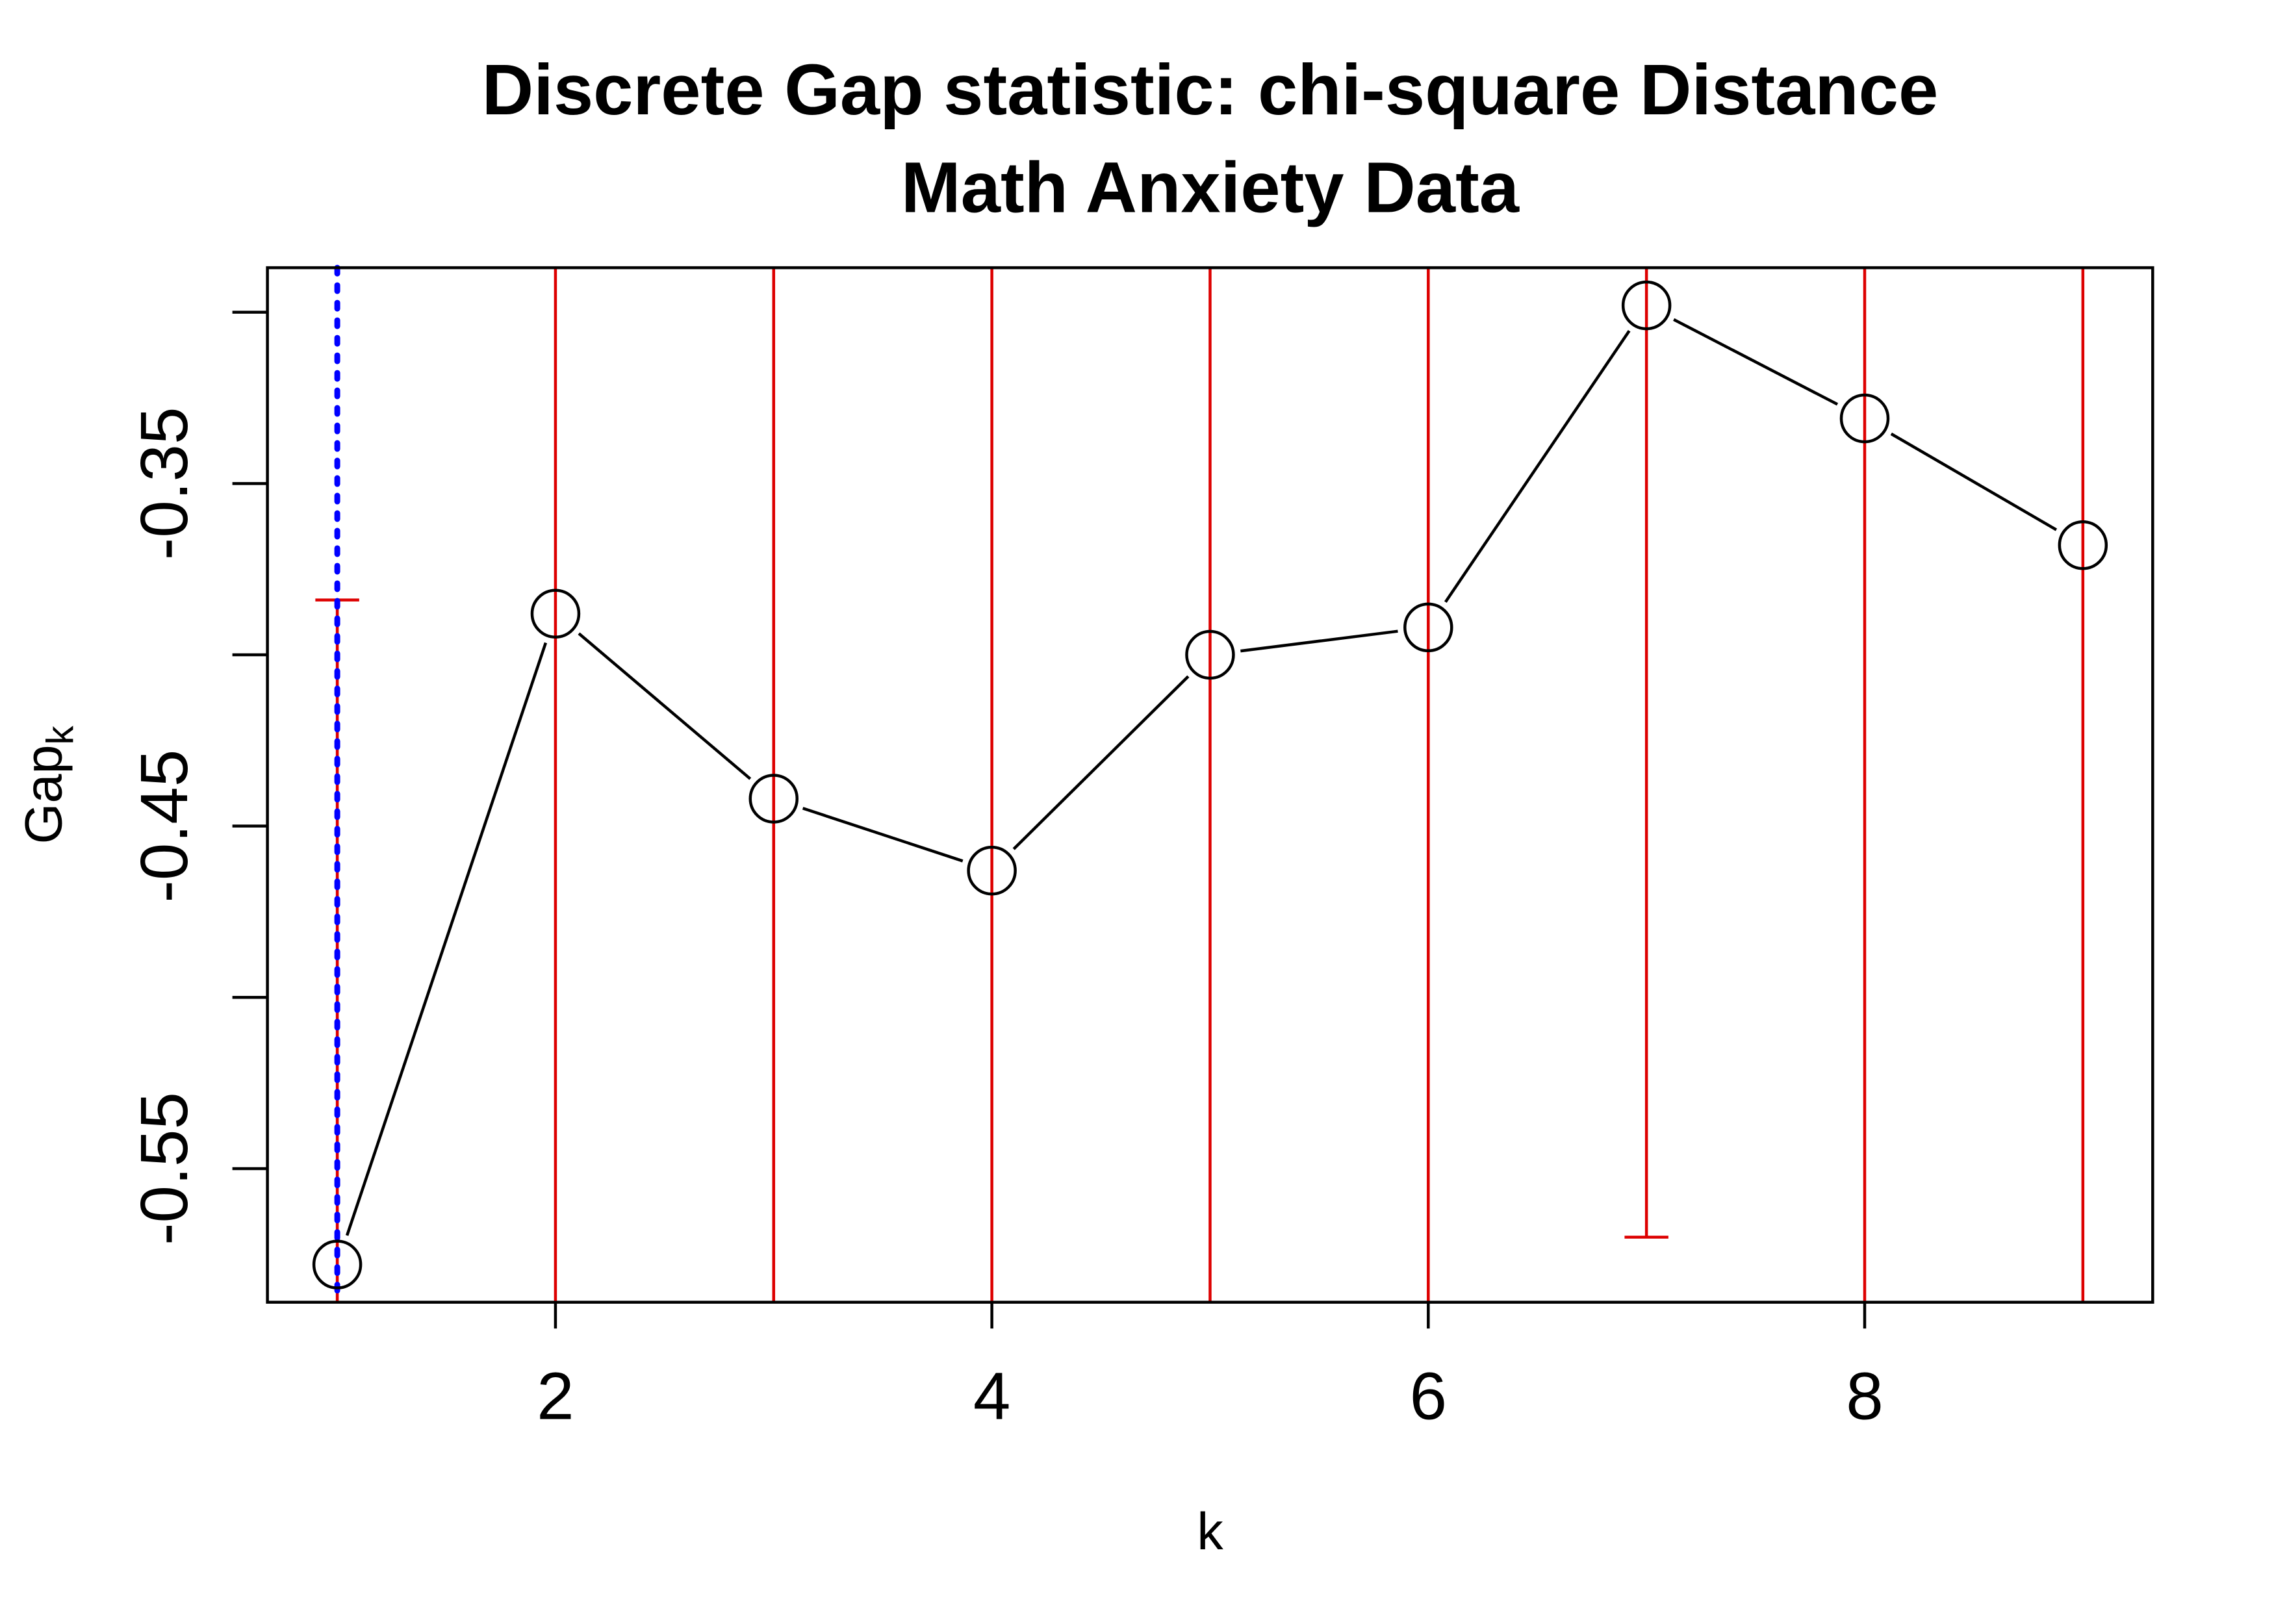 This screenshot has height=1624, width=2274. Describe the element at coordinates (163, 826) in the screenshot. I see `y-tick-label: -0.45` at that location.